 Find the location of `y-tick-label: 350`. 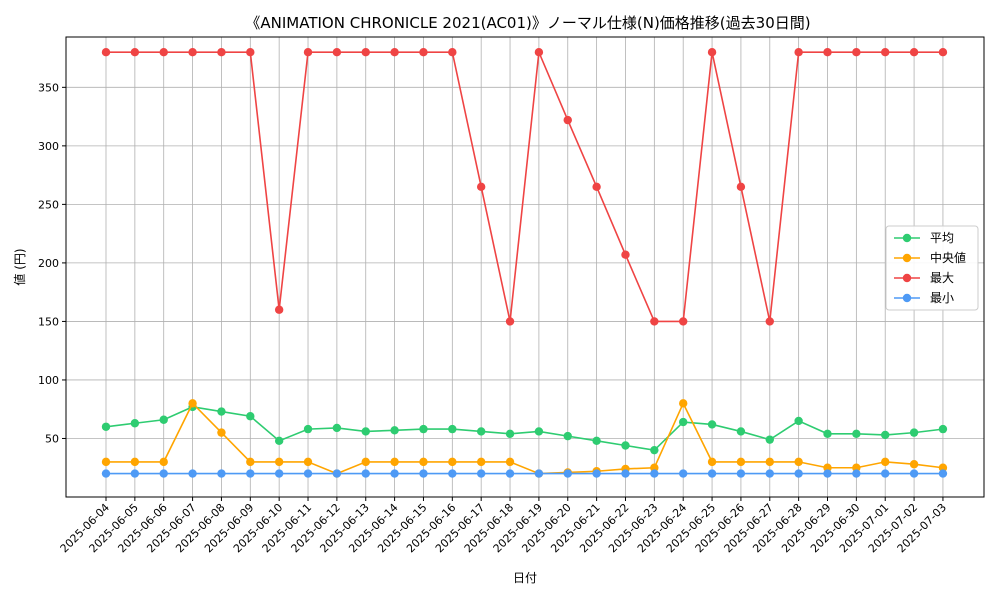

y-tick-label: 350 is located at coordinates (48, 87).